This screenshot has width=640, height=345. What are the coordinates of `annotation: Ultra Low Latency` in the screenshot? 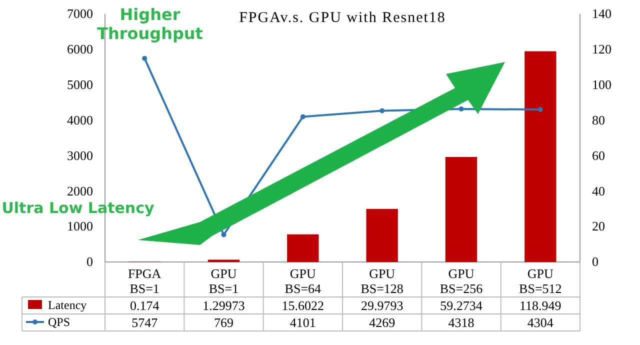 It's located at (78, 208).